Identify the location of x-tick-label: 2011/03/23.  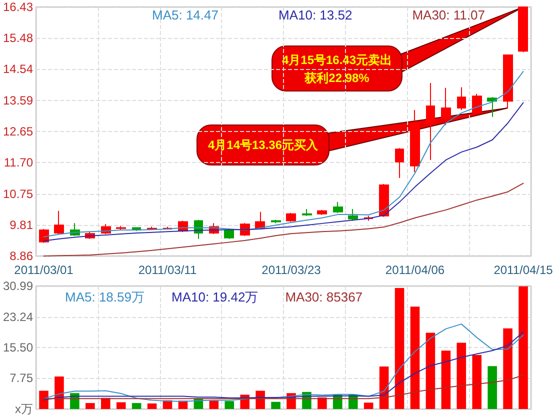
(292, 270).